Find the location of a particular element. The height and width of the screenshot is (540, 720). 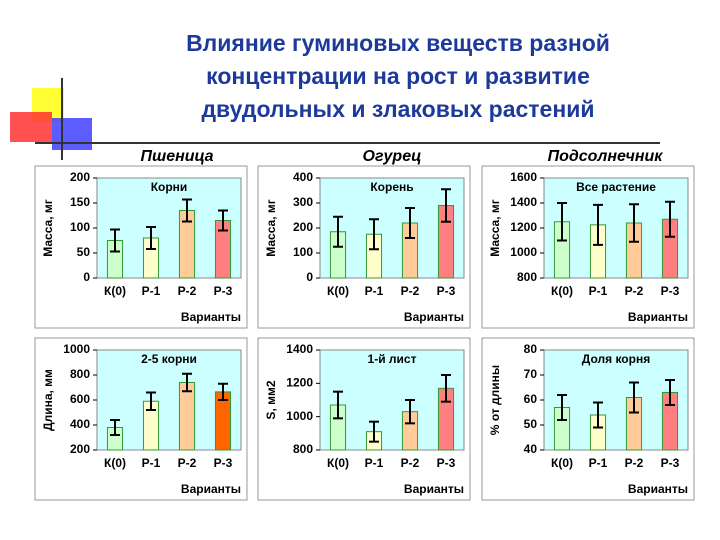

annotation: Корни is located at coordinates (169, 187).